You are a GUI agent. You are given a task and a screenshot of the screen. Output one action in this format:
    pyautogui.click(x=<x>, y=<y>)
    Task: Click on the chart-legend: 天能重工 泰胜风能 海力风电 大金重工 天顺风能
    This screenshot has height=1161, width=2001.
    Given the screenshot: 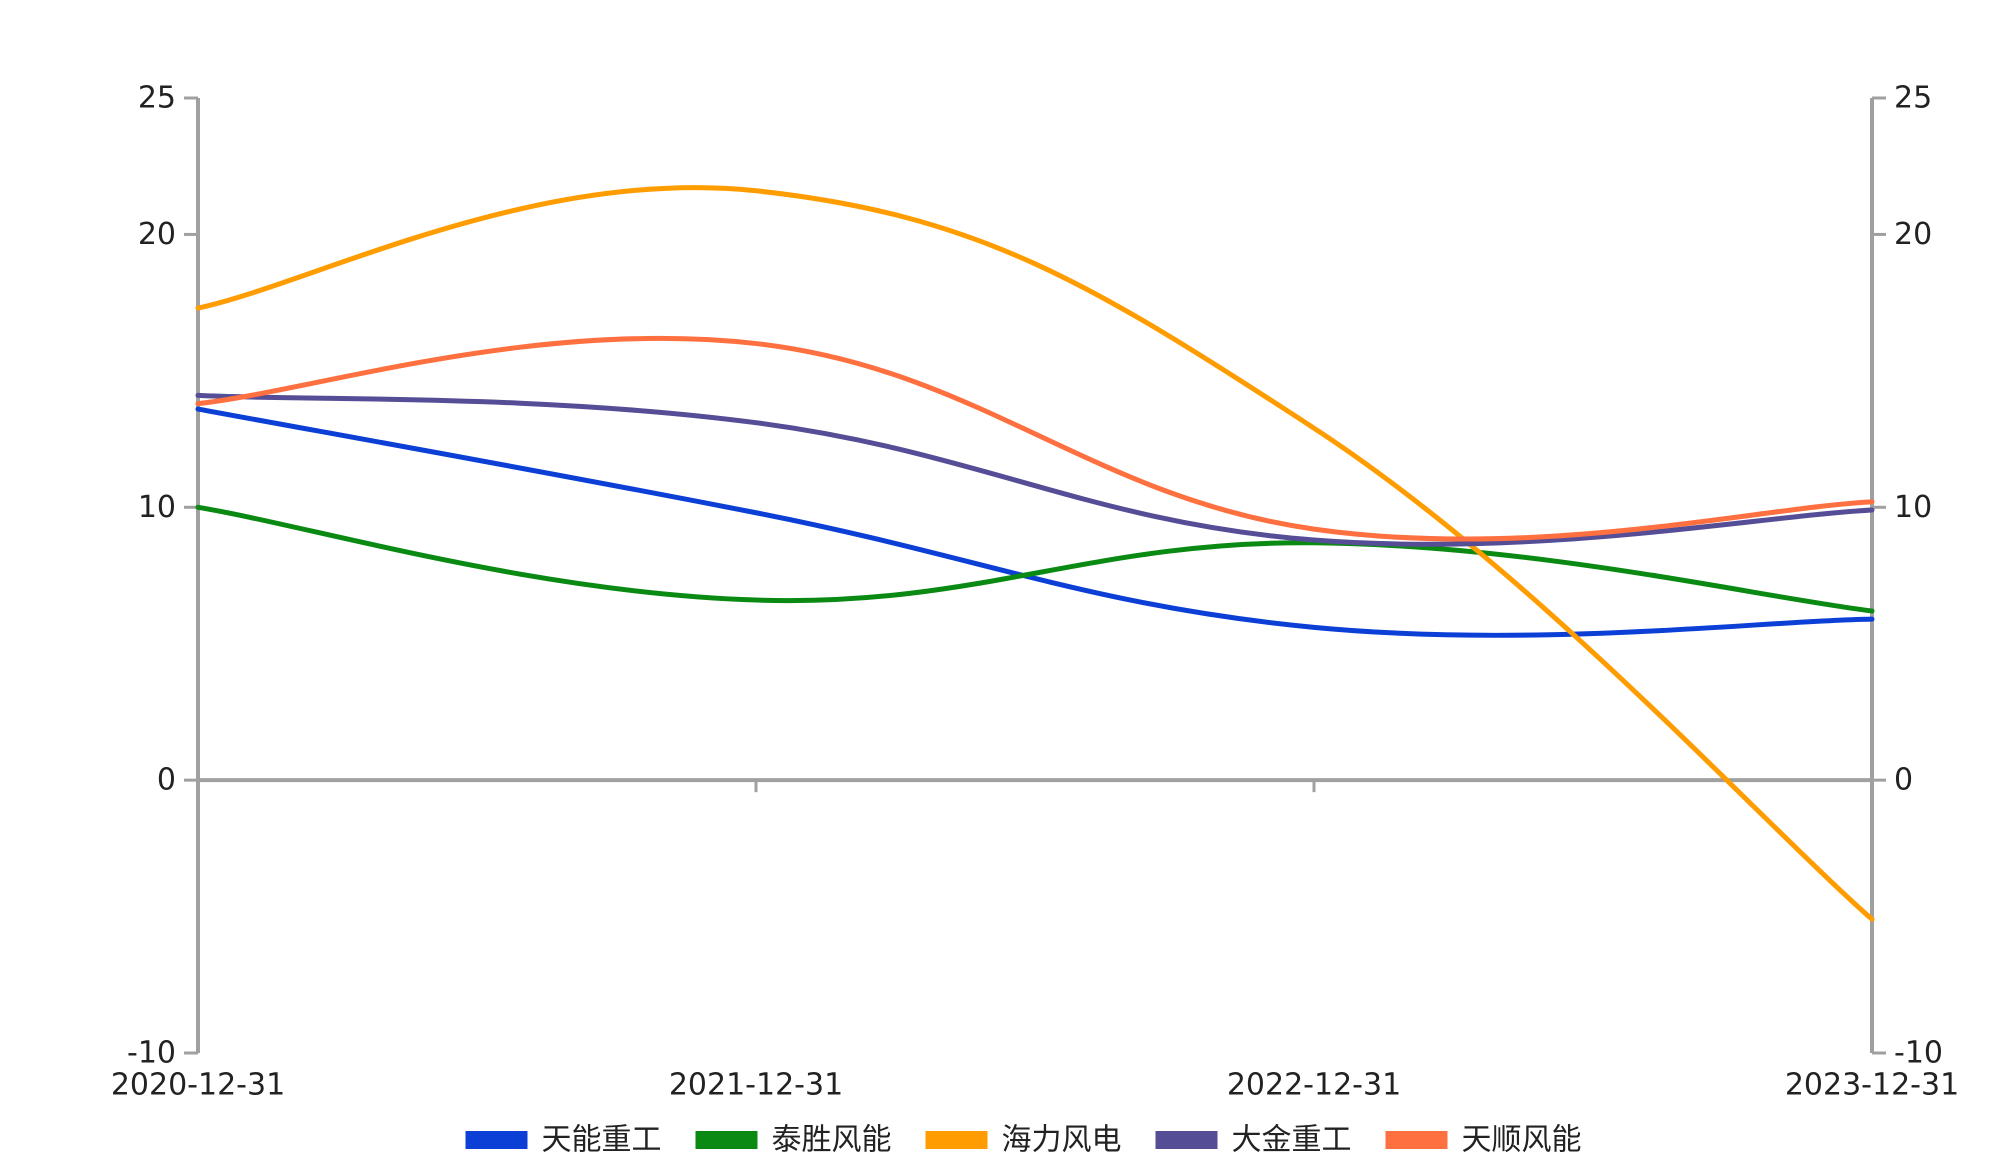 What is the action you would take?
    pyautogui.click(x=1023, y=1140)
    